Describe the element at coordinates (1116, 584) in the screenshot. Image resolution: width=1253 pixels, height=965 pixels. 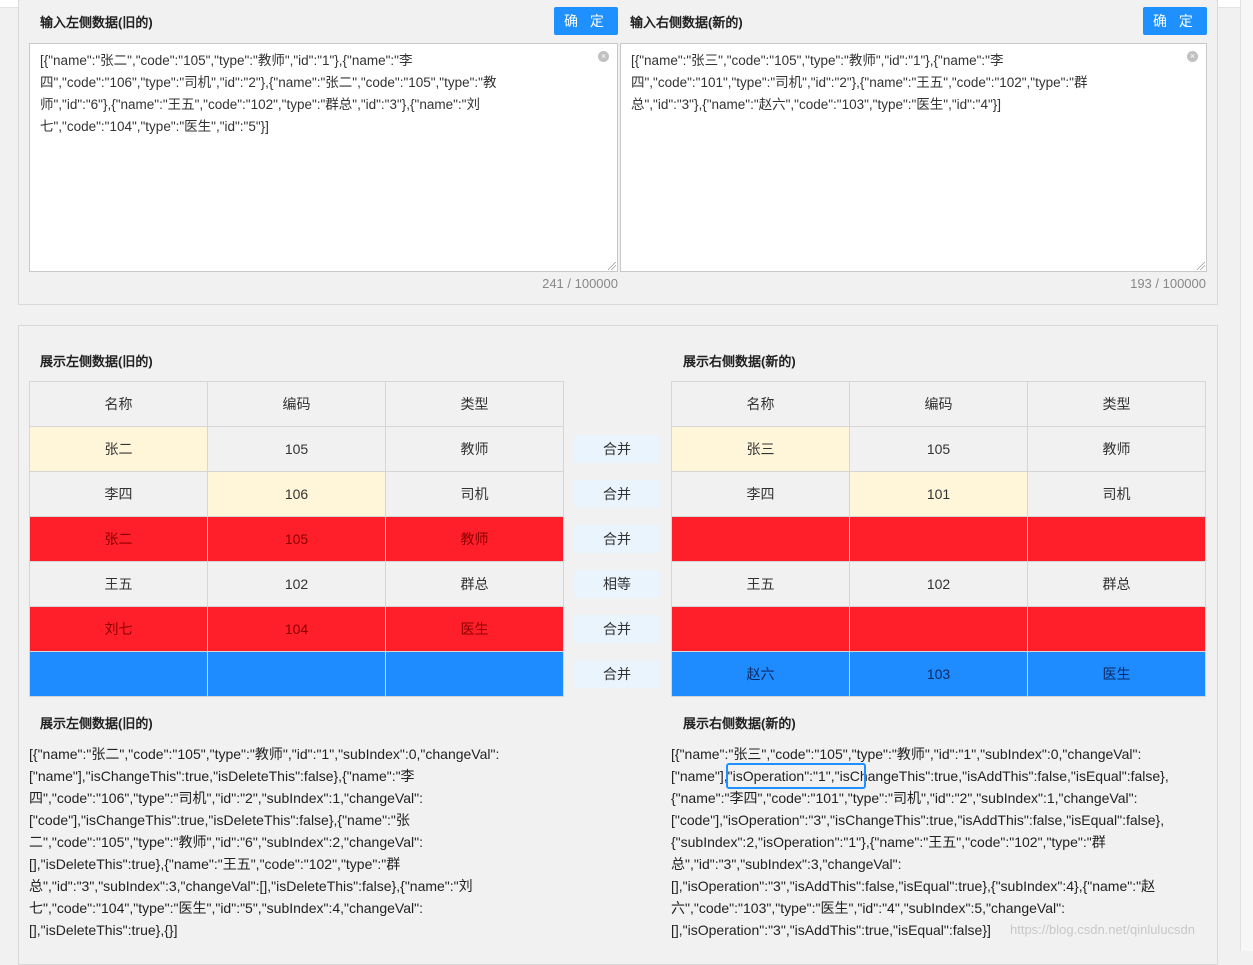
I see `right-type-cell: 群总` at that location.